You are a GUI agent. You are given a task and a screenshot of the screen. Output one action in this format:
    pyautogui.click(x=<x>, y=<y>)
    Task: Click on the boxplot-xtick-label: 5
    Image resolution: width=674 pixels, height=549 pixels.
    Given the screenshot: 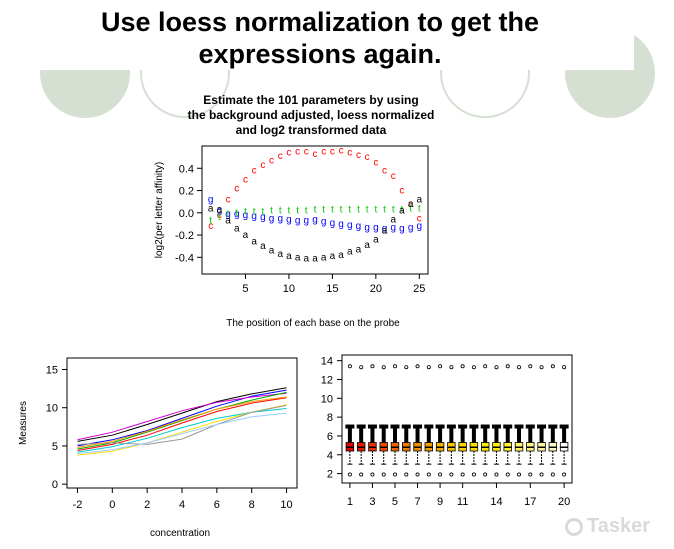 What is the action you would take?
    pyautogui.click(x=395, y=502)
    